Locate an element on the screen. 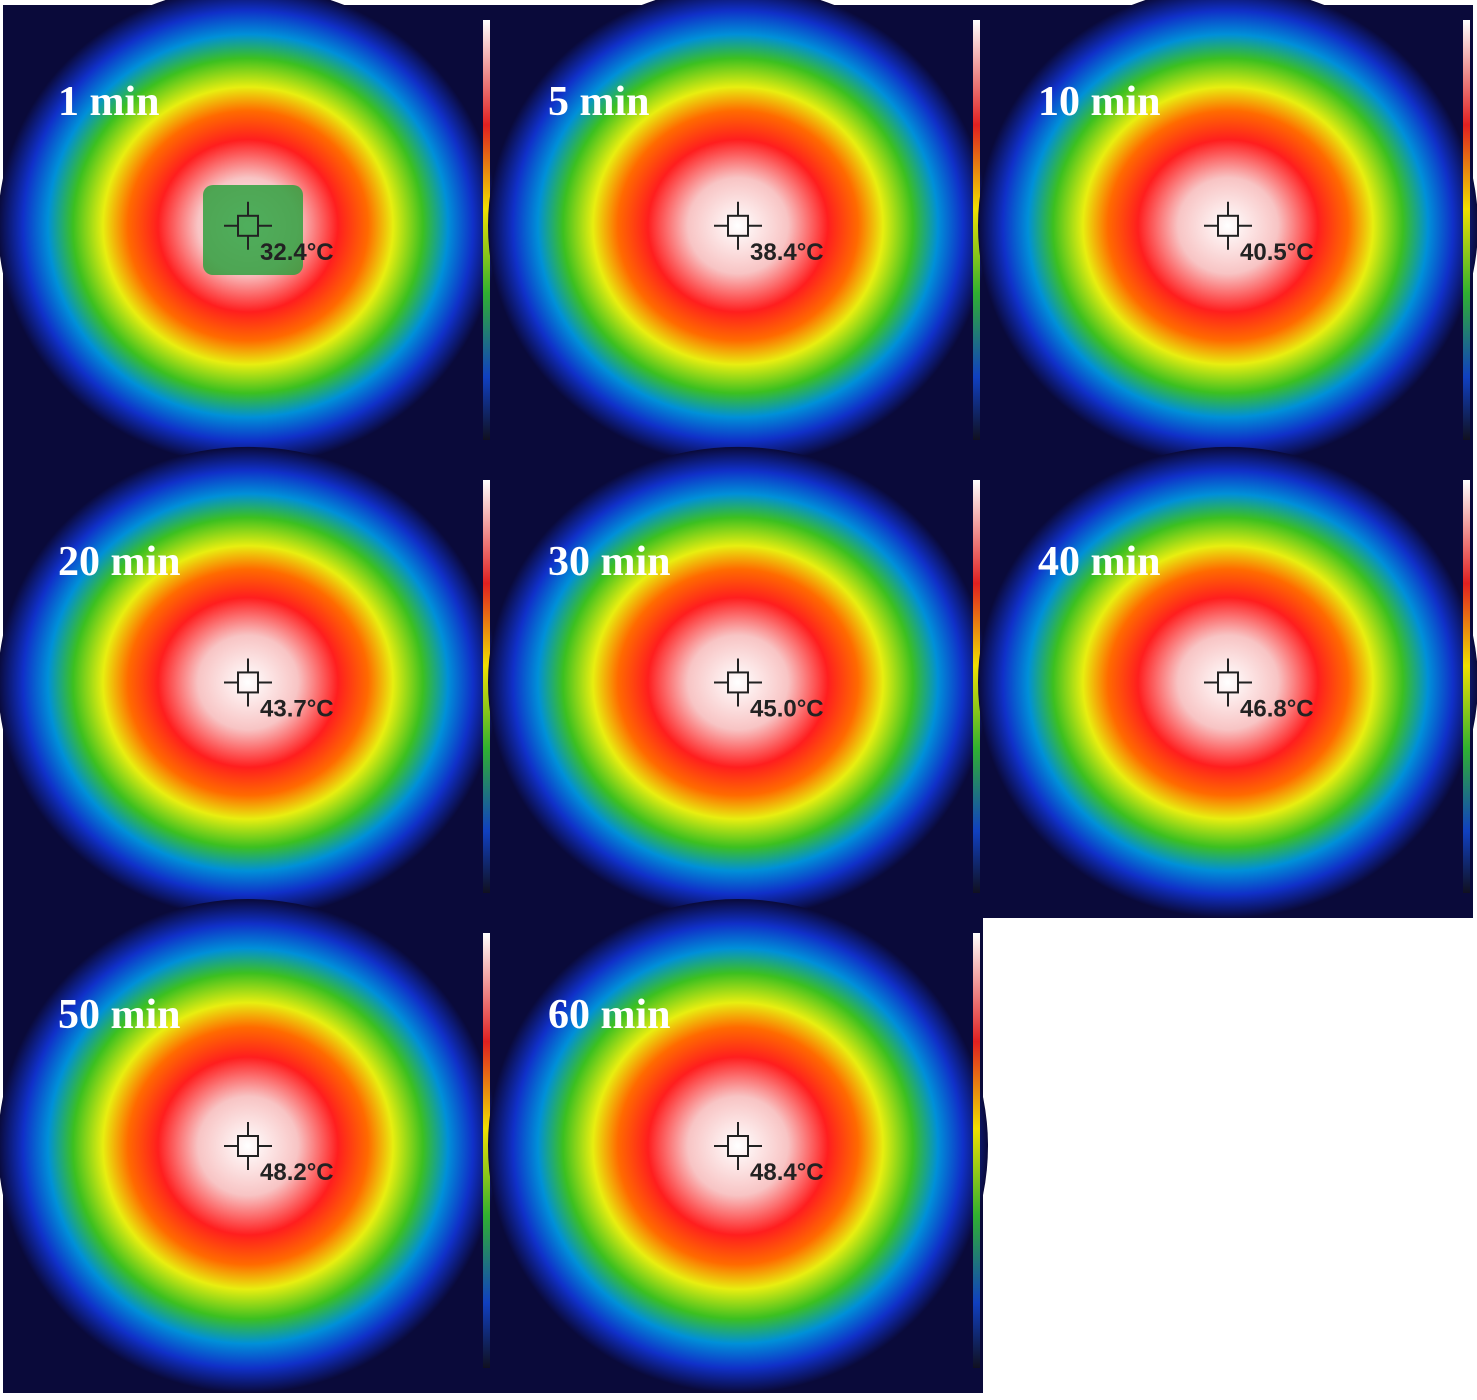 Image resolution: width=1477 pixels, height=1400 pixels. time-label: 1 min is located at coordinates (109, 102).